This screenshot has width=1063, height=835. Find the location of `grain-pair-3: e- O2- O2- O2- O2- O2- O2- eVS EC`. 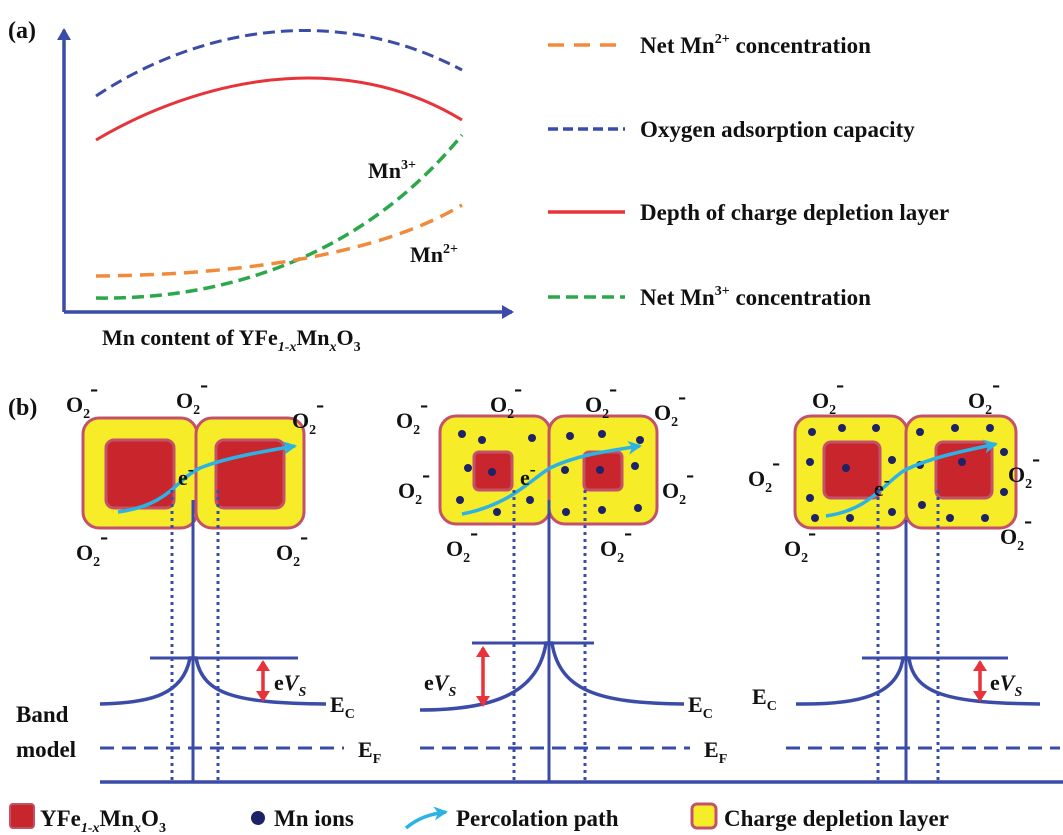

grain-pair-3: e- O2- O2- O2- O2- O2- O2- eVS EC is located at coordinates (904, 577).